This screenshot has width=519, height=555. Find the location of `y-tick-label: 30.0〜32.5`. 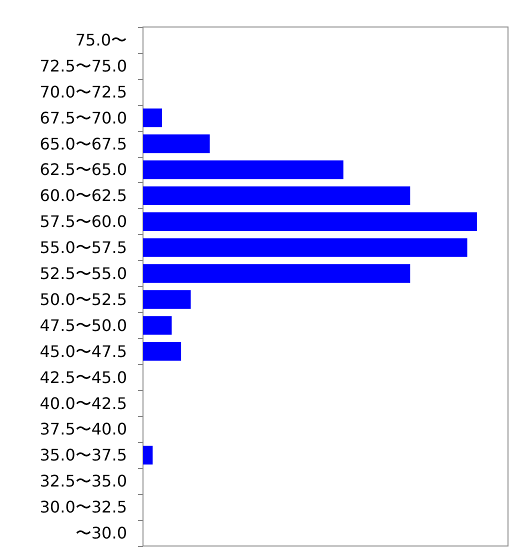

y-tick-label: 30.0〜32.5 is located at coordinates (83, 507).